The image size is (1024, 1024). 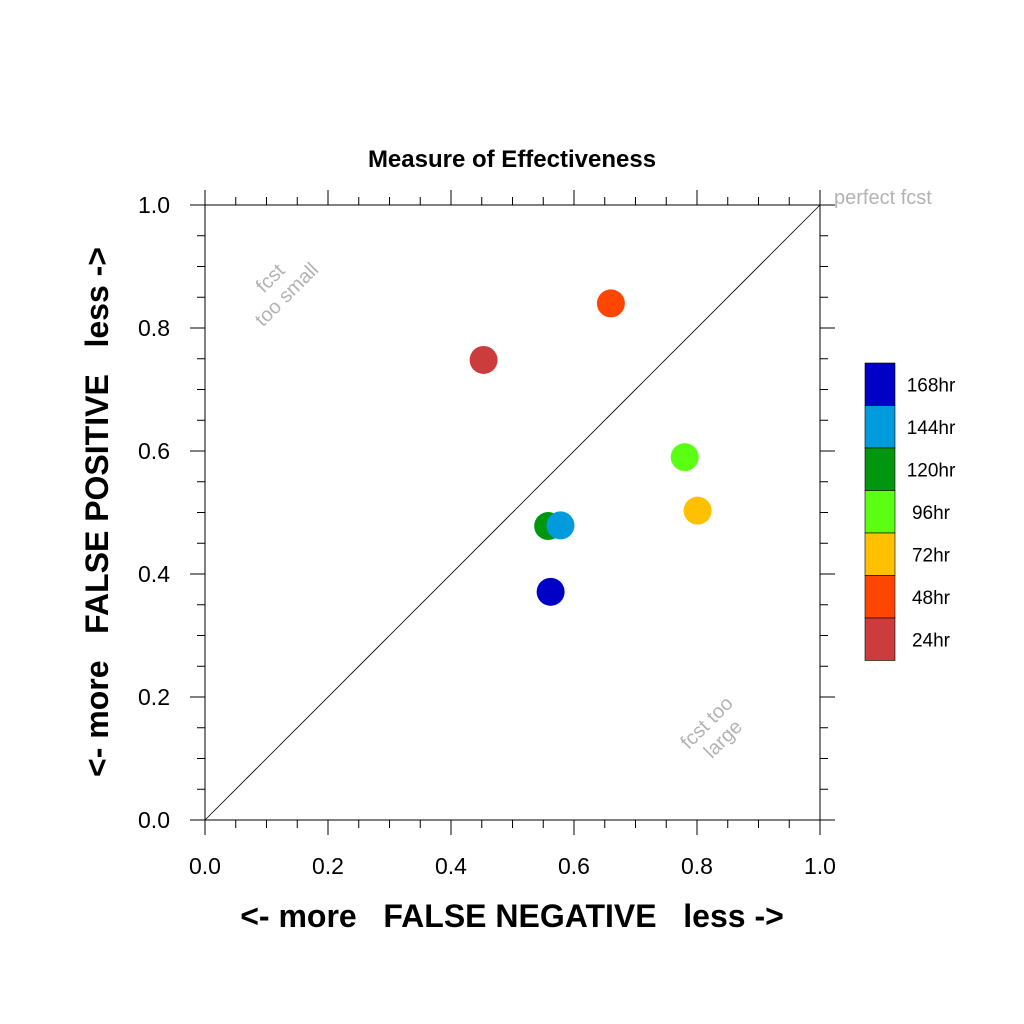 What do you see at coordinates (451, 866) in the screenshot?
I see `x-tick-label: 0.4` at bounding box center [451, 866].